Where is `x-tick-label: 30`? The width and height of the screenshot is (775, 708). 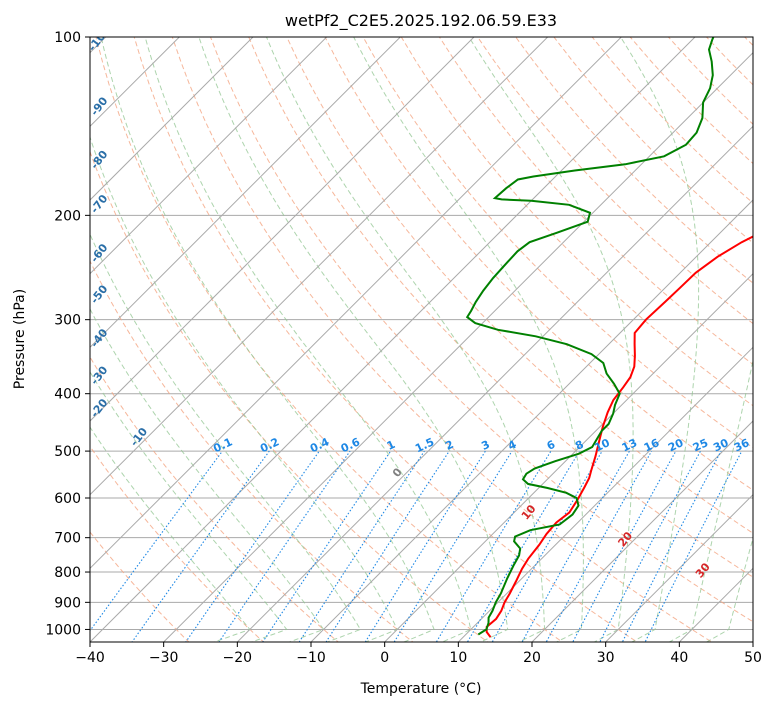 x-tick-label: 30 is located at coordinates (606, 658).